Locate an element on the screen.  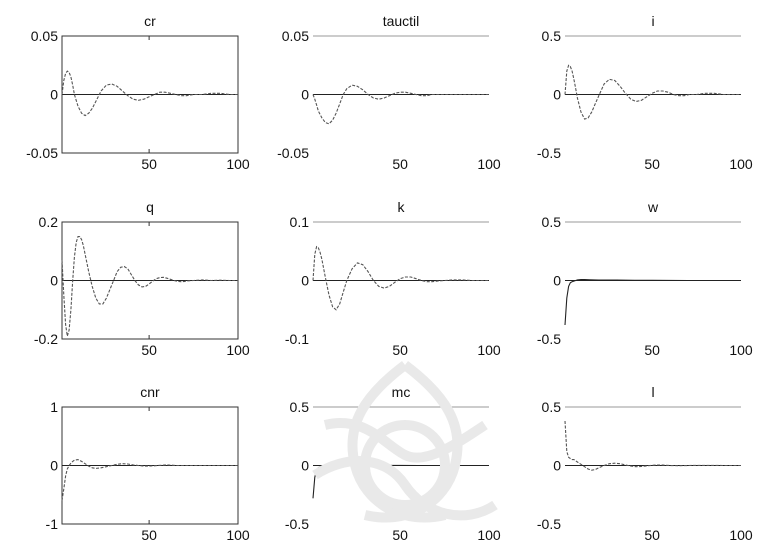
subplot-q: q 0.2 0 -0.2 50 100 is located at coordinates (142, 278).